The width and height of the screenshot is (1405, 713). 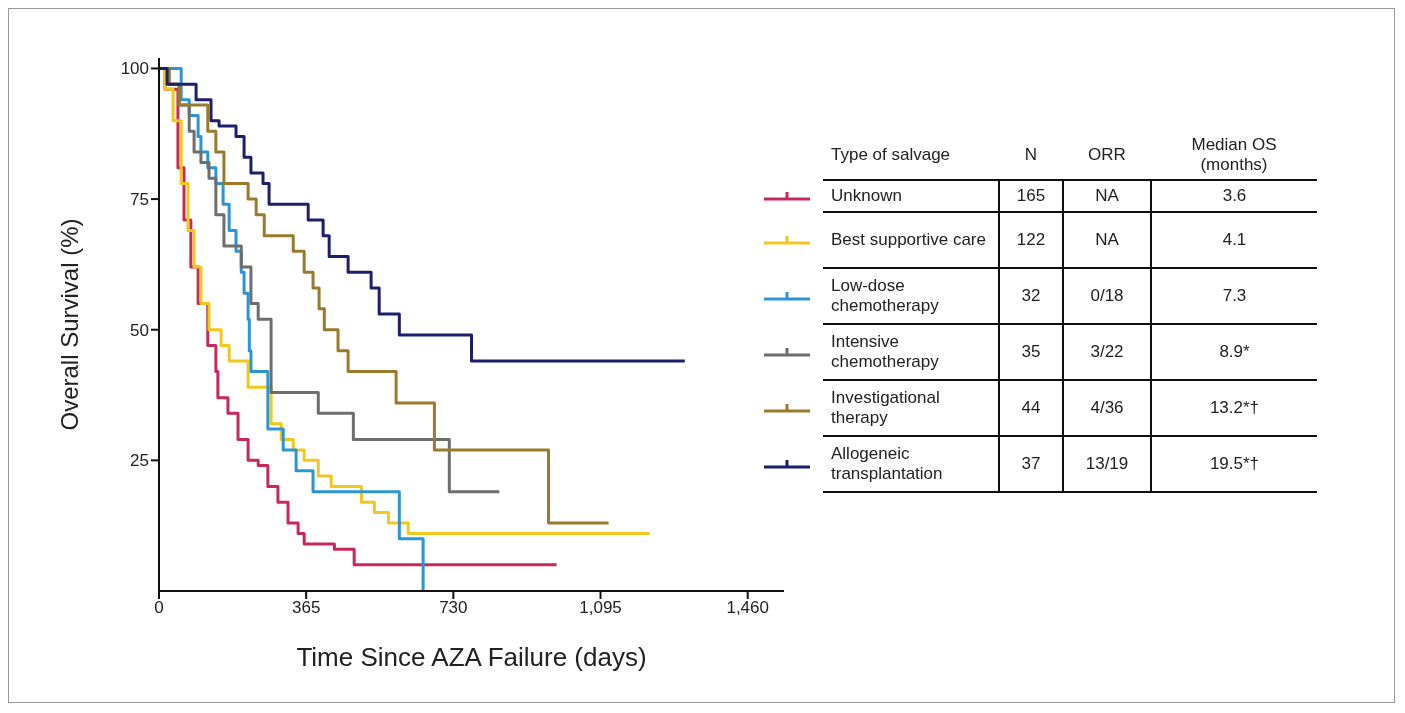 I want to click on y-tick-label: 50, so click(x=139, y=330).